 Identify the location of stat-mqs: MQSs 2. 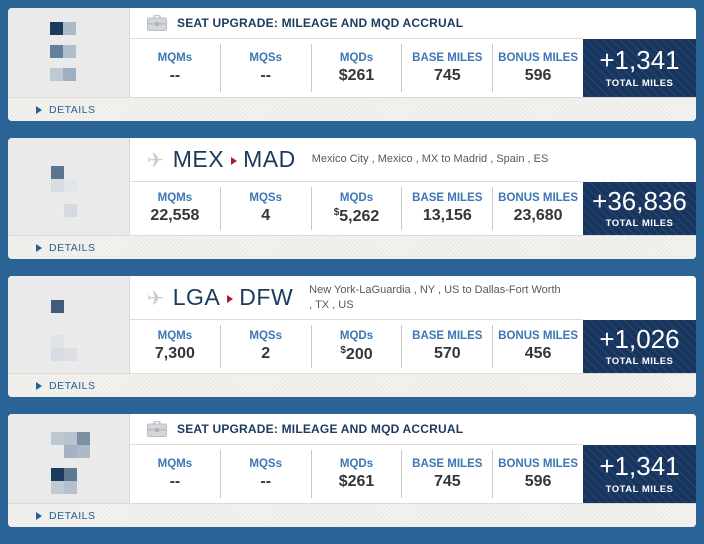
(266, 346).